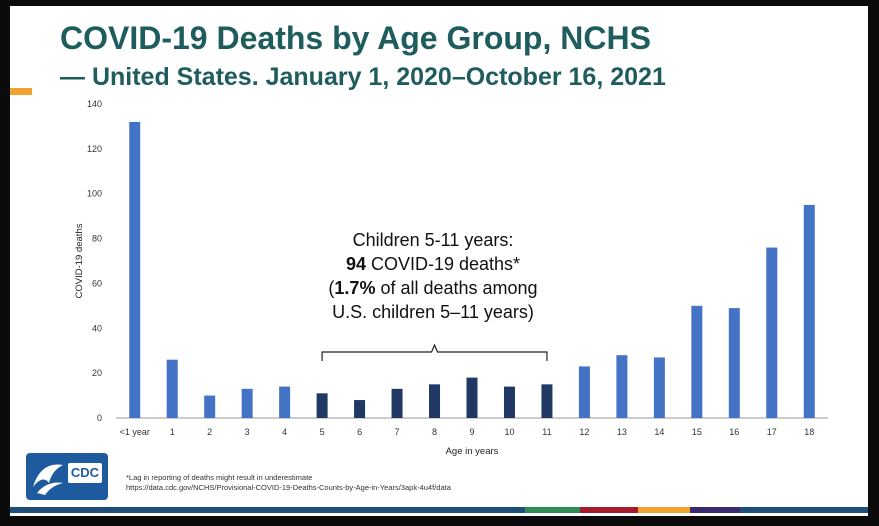 This screenshot has width=879, height=526. I want to click on annotation-line-4: U.S. children 5–11 years), so click(433, 312).